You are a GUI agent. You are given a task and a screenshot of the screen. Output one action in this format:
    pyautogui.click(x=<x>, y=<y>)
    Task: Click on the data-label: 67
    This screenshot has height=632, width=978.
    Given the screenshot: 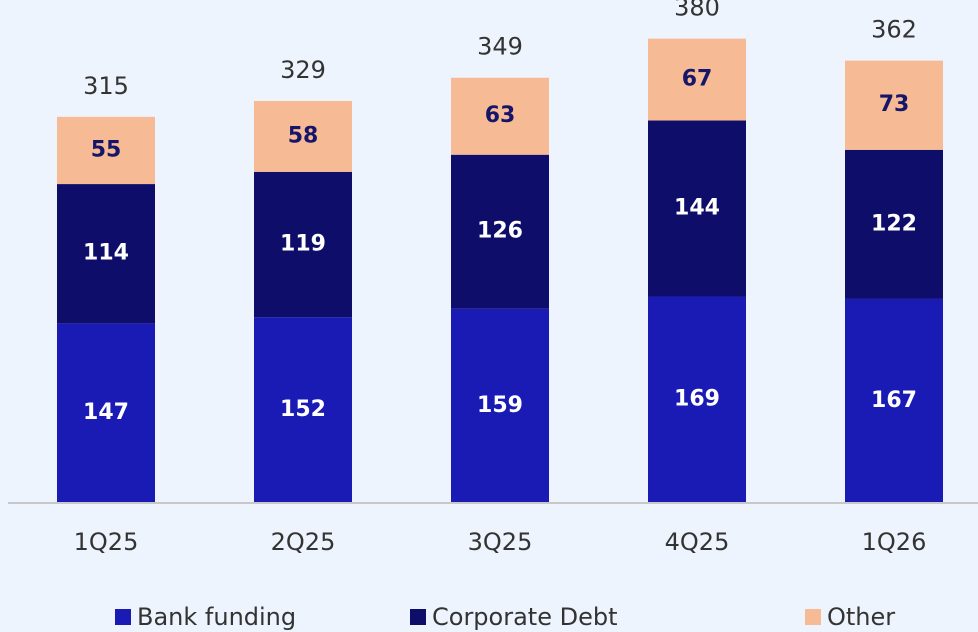 What is the action you would take?
    pyautogui.click(x=697, y=79)
    